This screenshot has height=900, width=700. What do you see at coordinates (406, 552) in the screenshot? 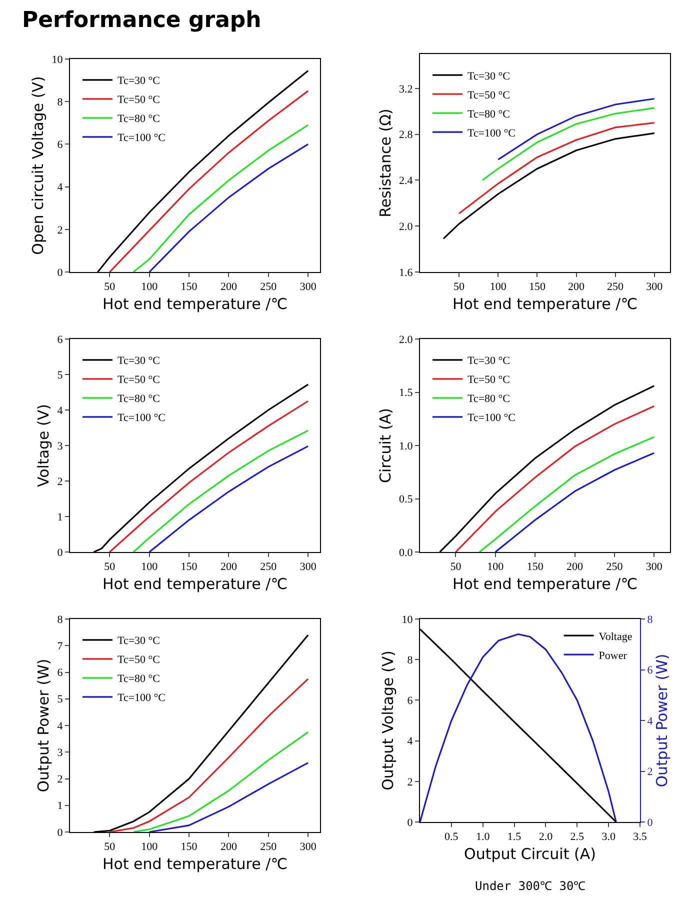
I see `y-tick-label: 0.0` at bounding box center [406, 552].